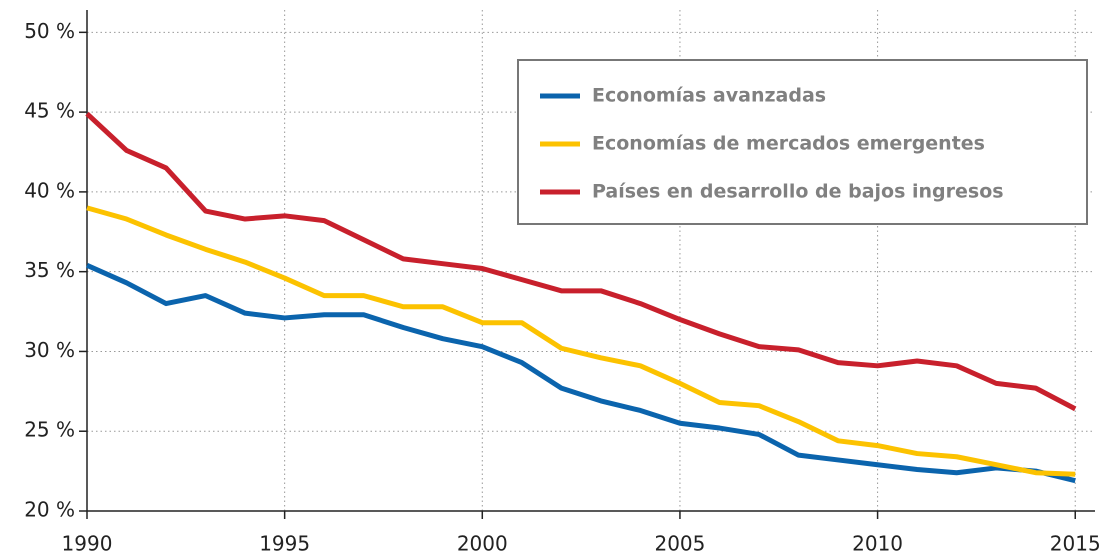 The image size is (1111, 558). Describe the element at coordinates (1075, 544) in the screenshot. I see `x-tick-label: 2015` at that location.